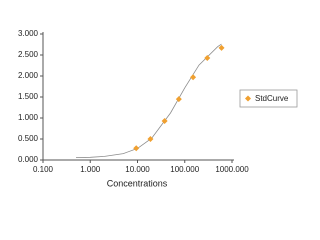  What do you see at coordinates (28, 33) in the screenshot?
I see `y-tick-label: 3.000` at bounding box center [28, 33].